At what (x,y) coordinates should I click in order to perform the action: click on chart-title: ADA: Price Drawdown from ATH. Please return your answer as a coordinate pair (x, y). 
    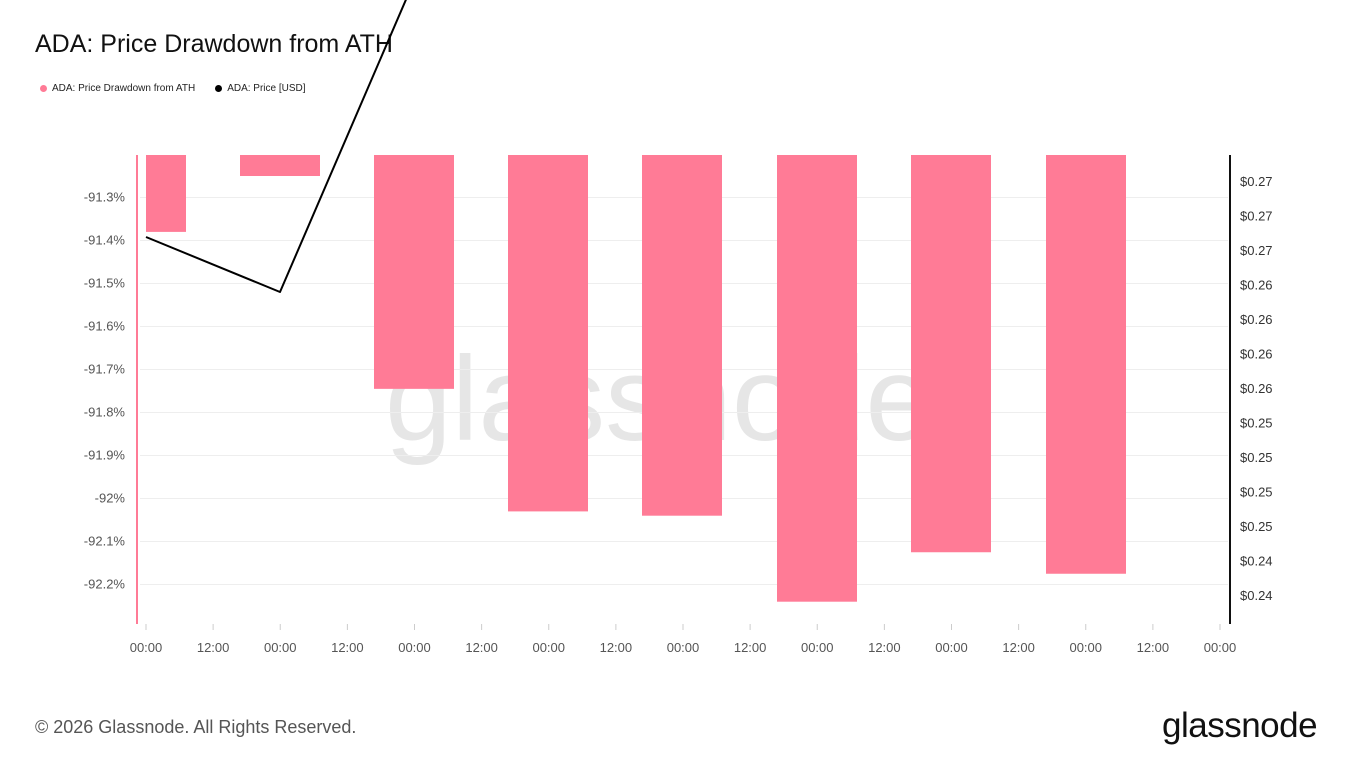
    Looking at the image, I should click on (214, 44).